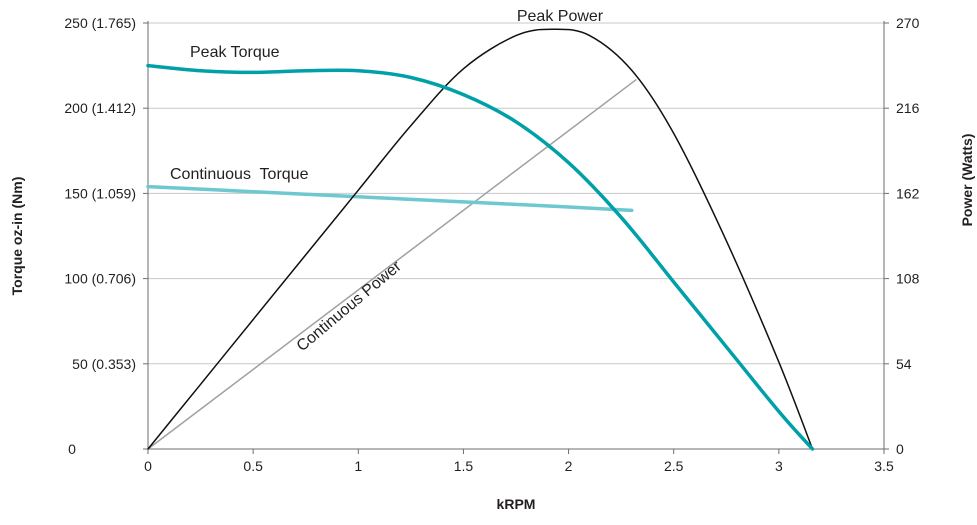 Image resolution: width=977 pixels, height=525 pixels. I want to click on x-tick-label: 0.5, so click(253, 466).